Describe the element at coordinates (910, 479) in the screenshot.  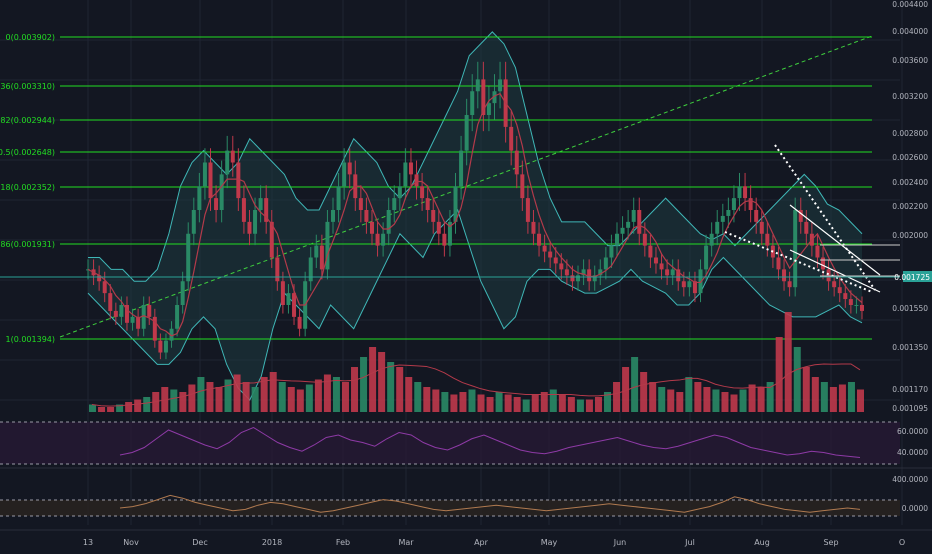
I see `macd-tick-label: 400.0000` at that location.